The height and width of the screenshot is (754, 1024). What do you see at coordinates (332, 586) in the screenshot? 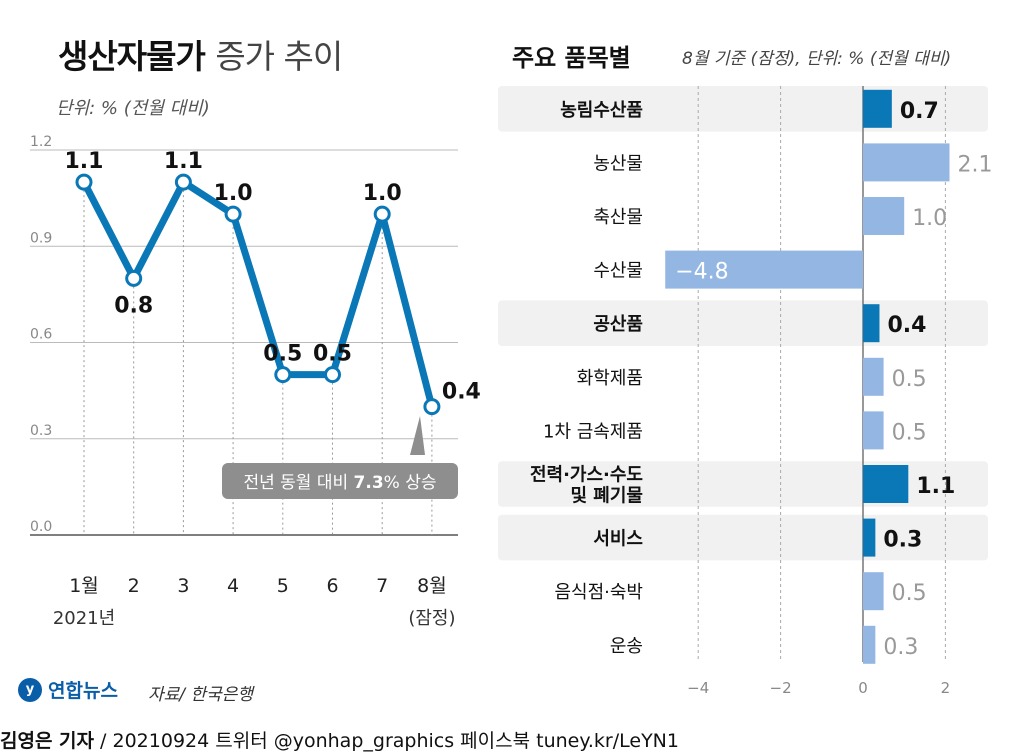
I see `x-tick-label: 6` at bounding box center [332, 586].